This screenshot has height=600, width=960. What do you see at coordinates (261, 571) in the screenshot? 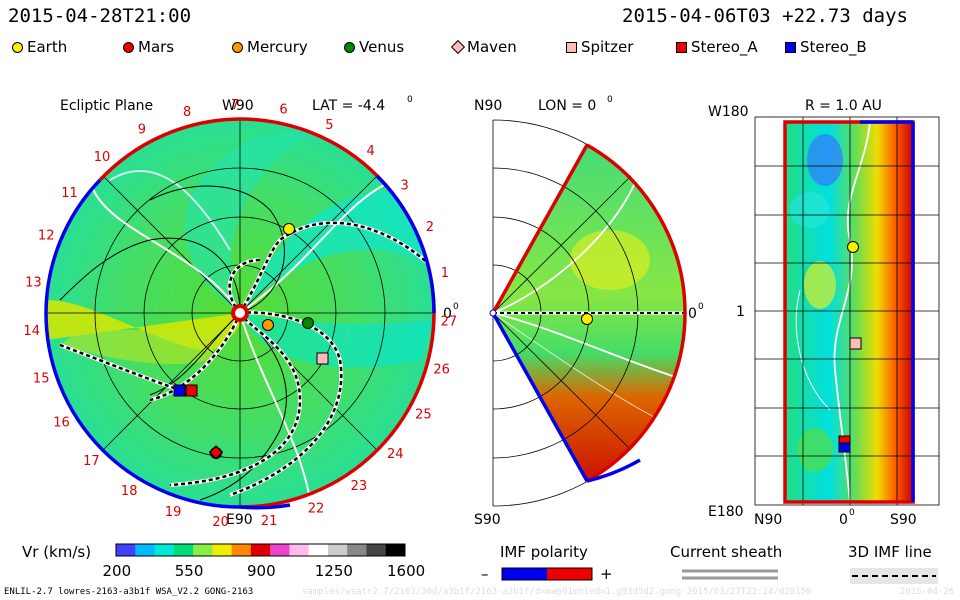
I see `colorbar-tick: 900` at bounding box center [261, 571].